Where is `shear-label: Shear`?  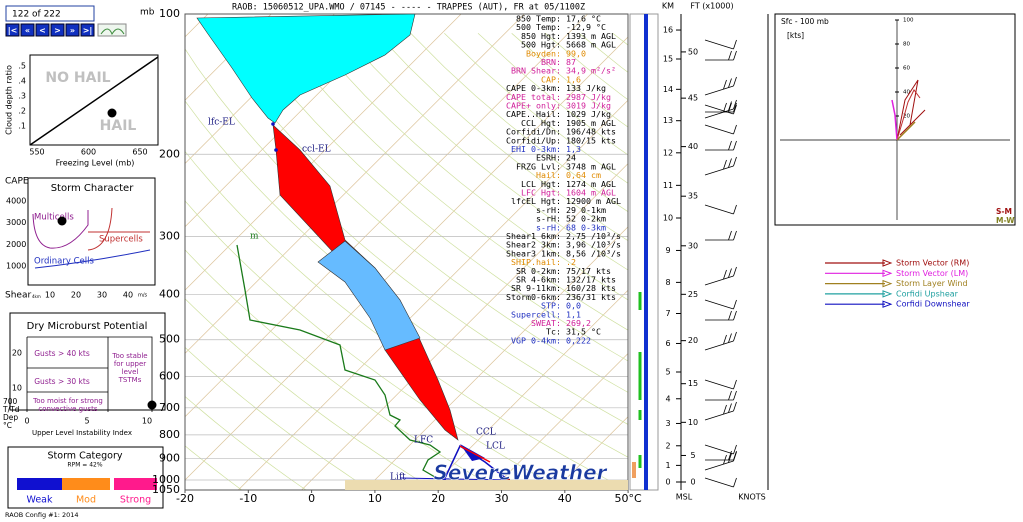
shear-label: Shear is located at coordinates (18, 296).